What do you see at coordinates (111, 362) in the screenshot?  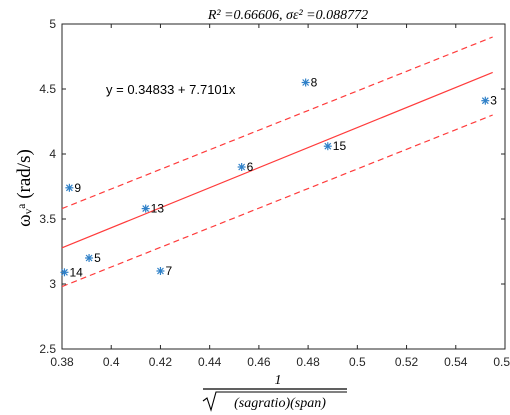 I see `x-tick-label: 0.4` at bounding box center [111, 362].